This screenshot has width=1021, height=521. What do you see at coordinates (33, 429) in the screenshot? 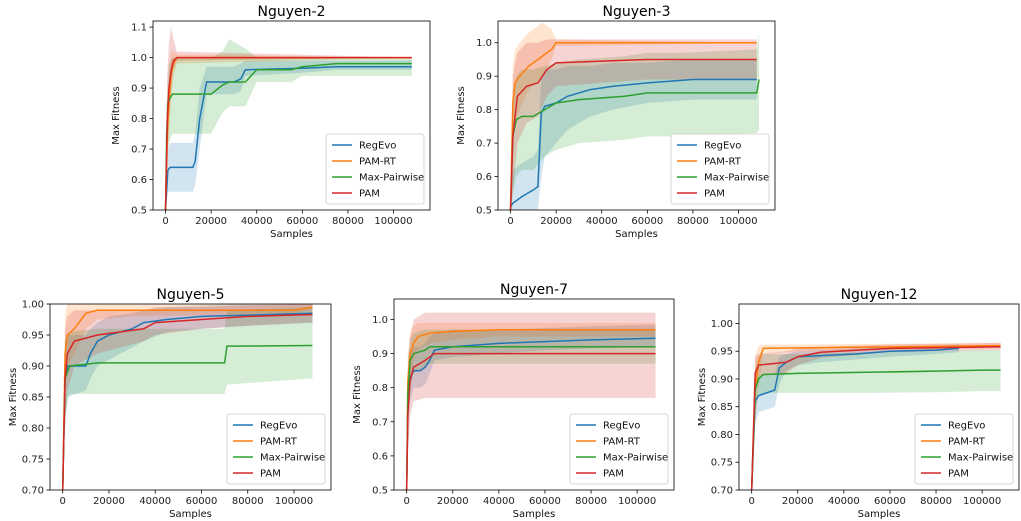
I see `y-tick-label: 0.80` at bounding box center [33, 429].